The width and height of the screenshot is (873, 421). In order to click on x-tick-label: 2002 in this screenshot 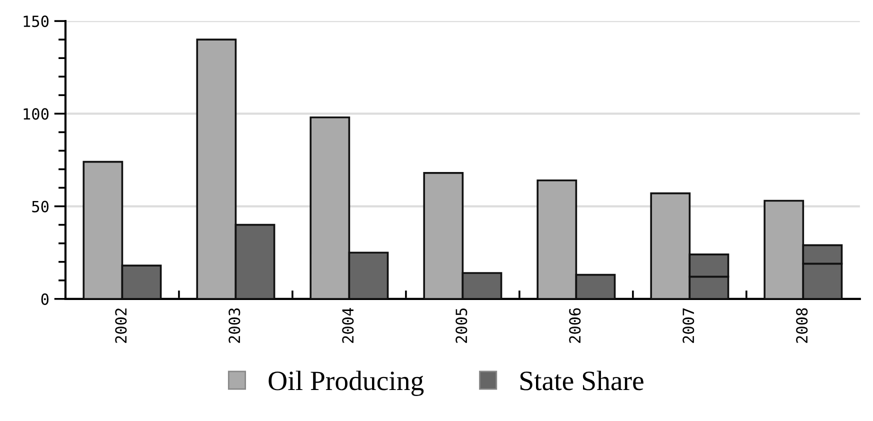, I will do `click(121, 325)`.